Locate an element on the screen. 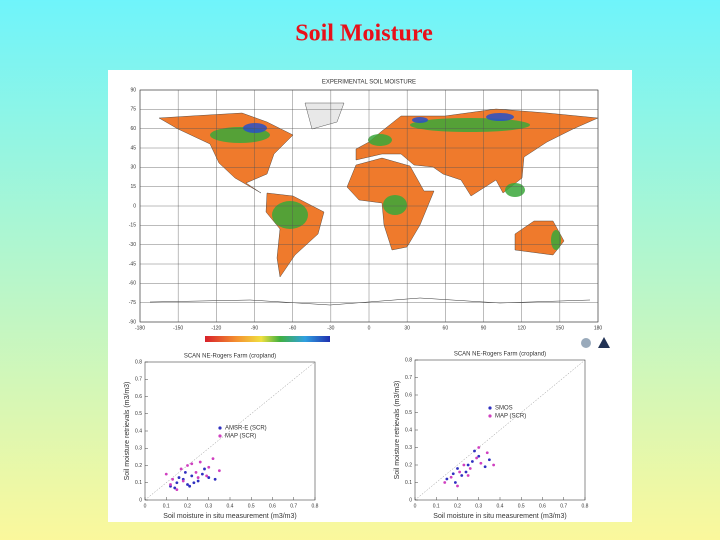  legend-label: MAP (SCR) is located at coordinates (240, 437).